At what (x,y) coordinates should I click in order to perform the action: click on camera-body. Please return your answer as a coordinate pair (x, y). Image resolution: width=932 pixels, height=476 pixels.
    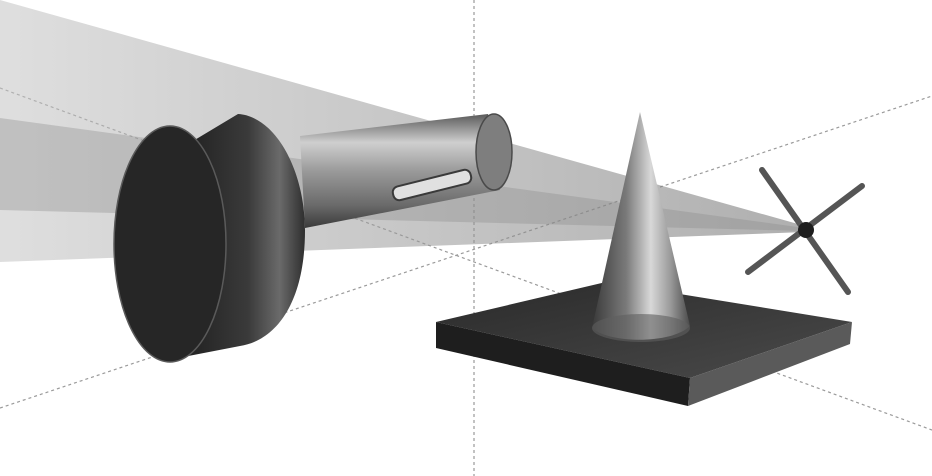
    Looking at the image, I should click on (209, 238).